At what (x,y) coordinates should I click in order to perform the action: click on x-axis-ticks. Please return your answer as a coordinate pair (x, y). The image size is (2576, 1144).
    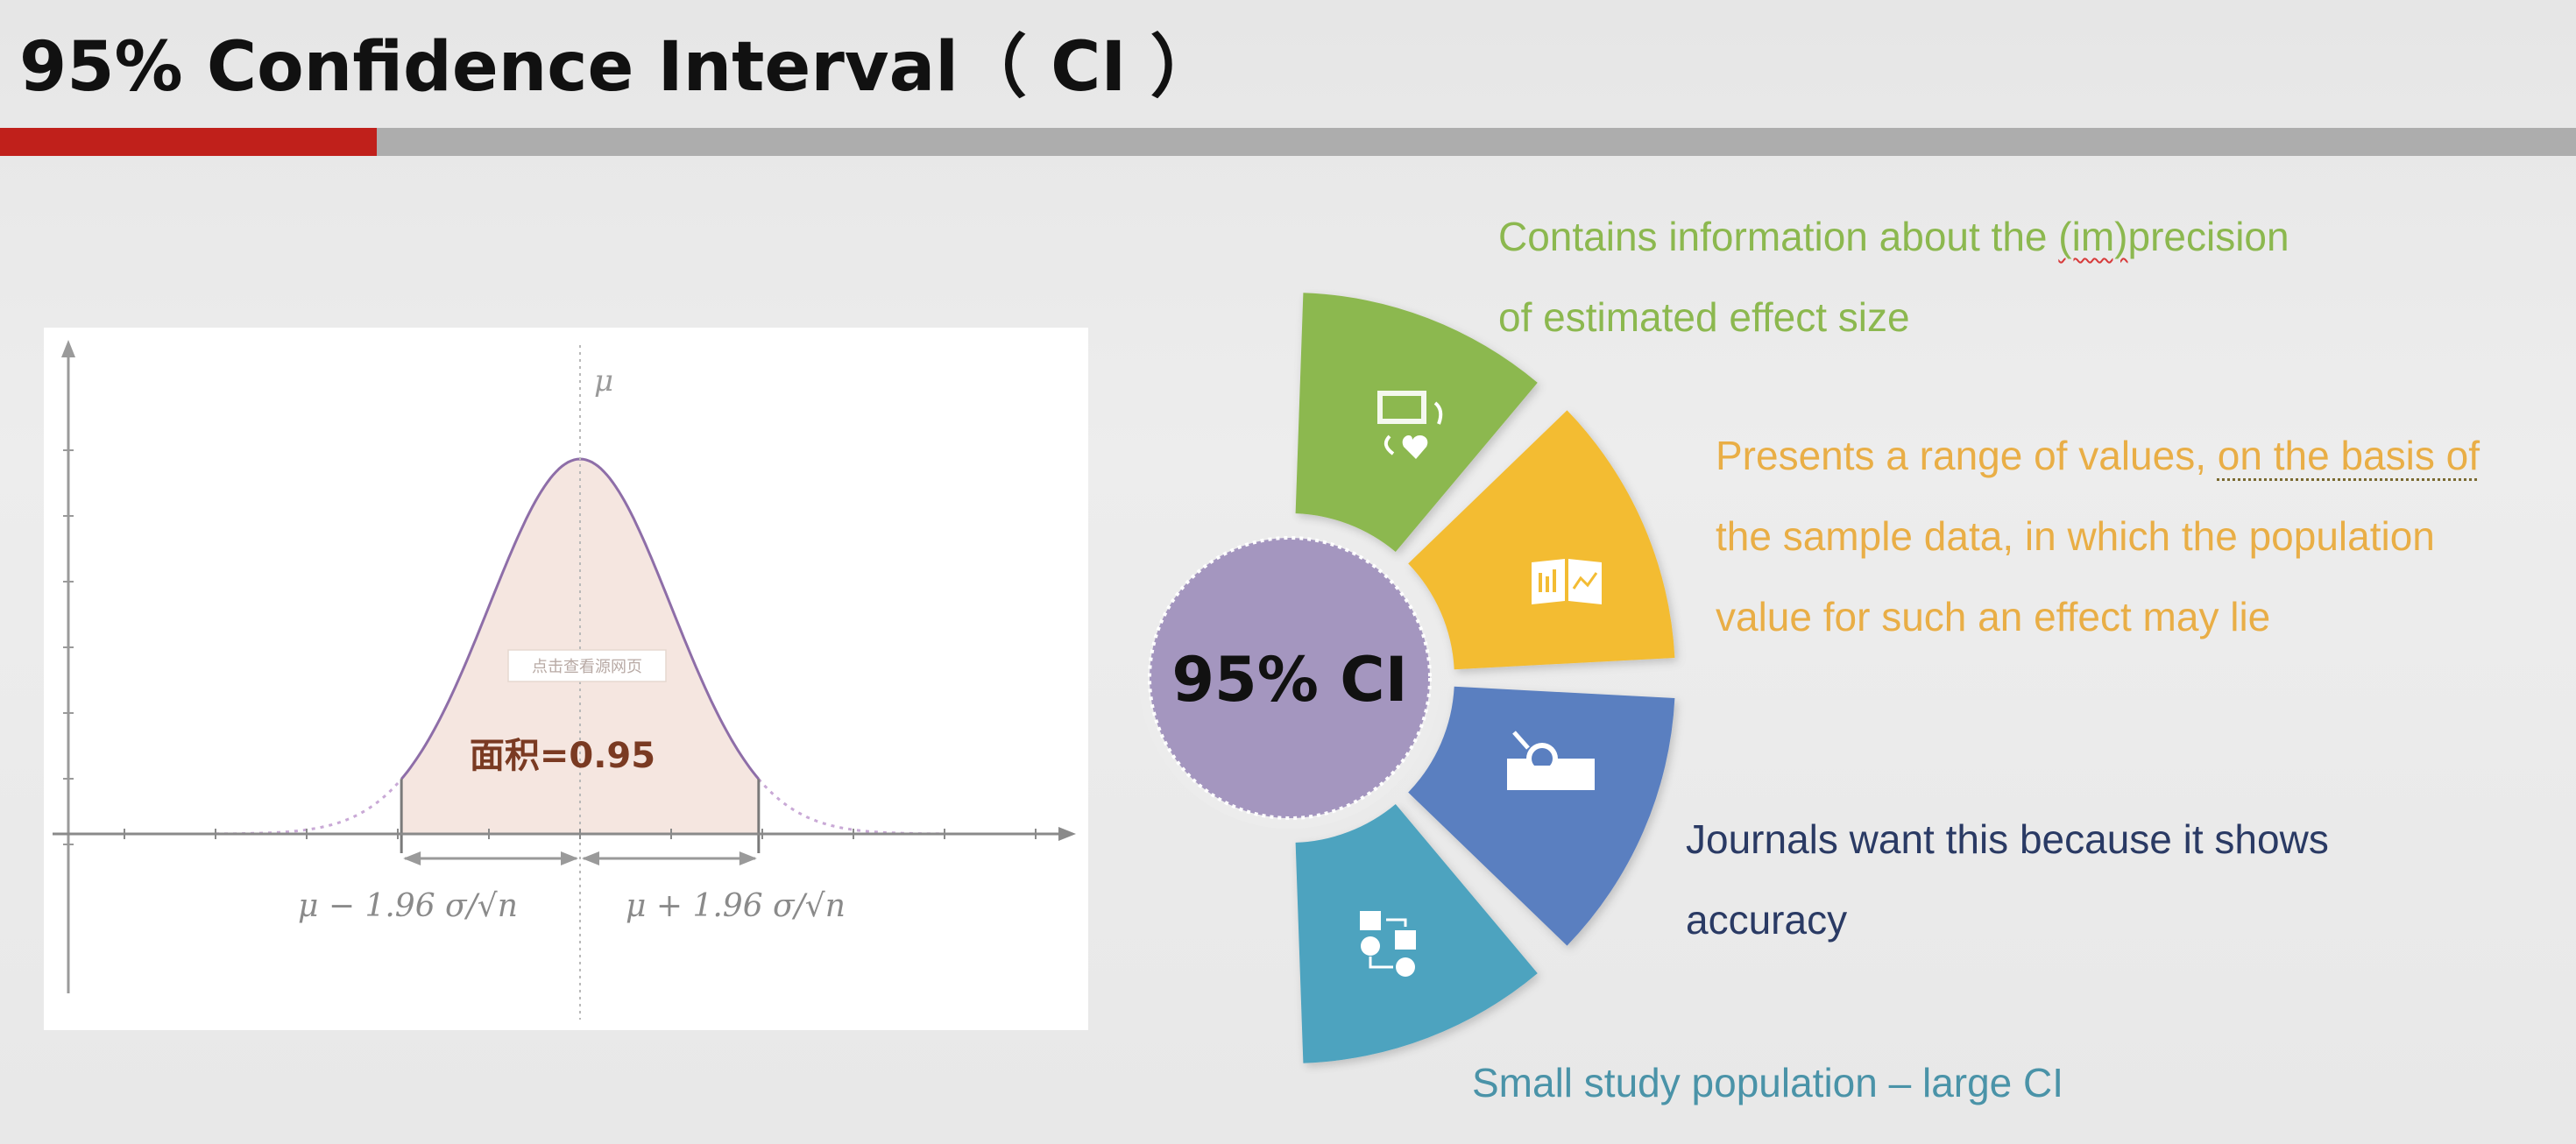
    Looking at the image, I should click on (580, 834).